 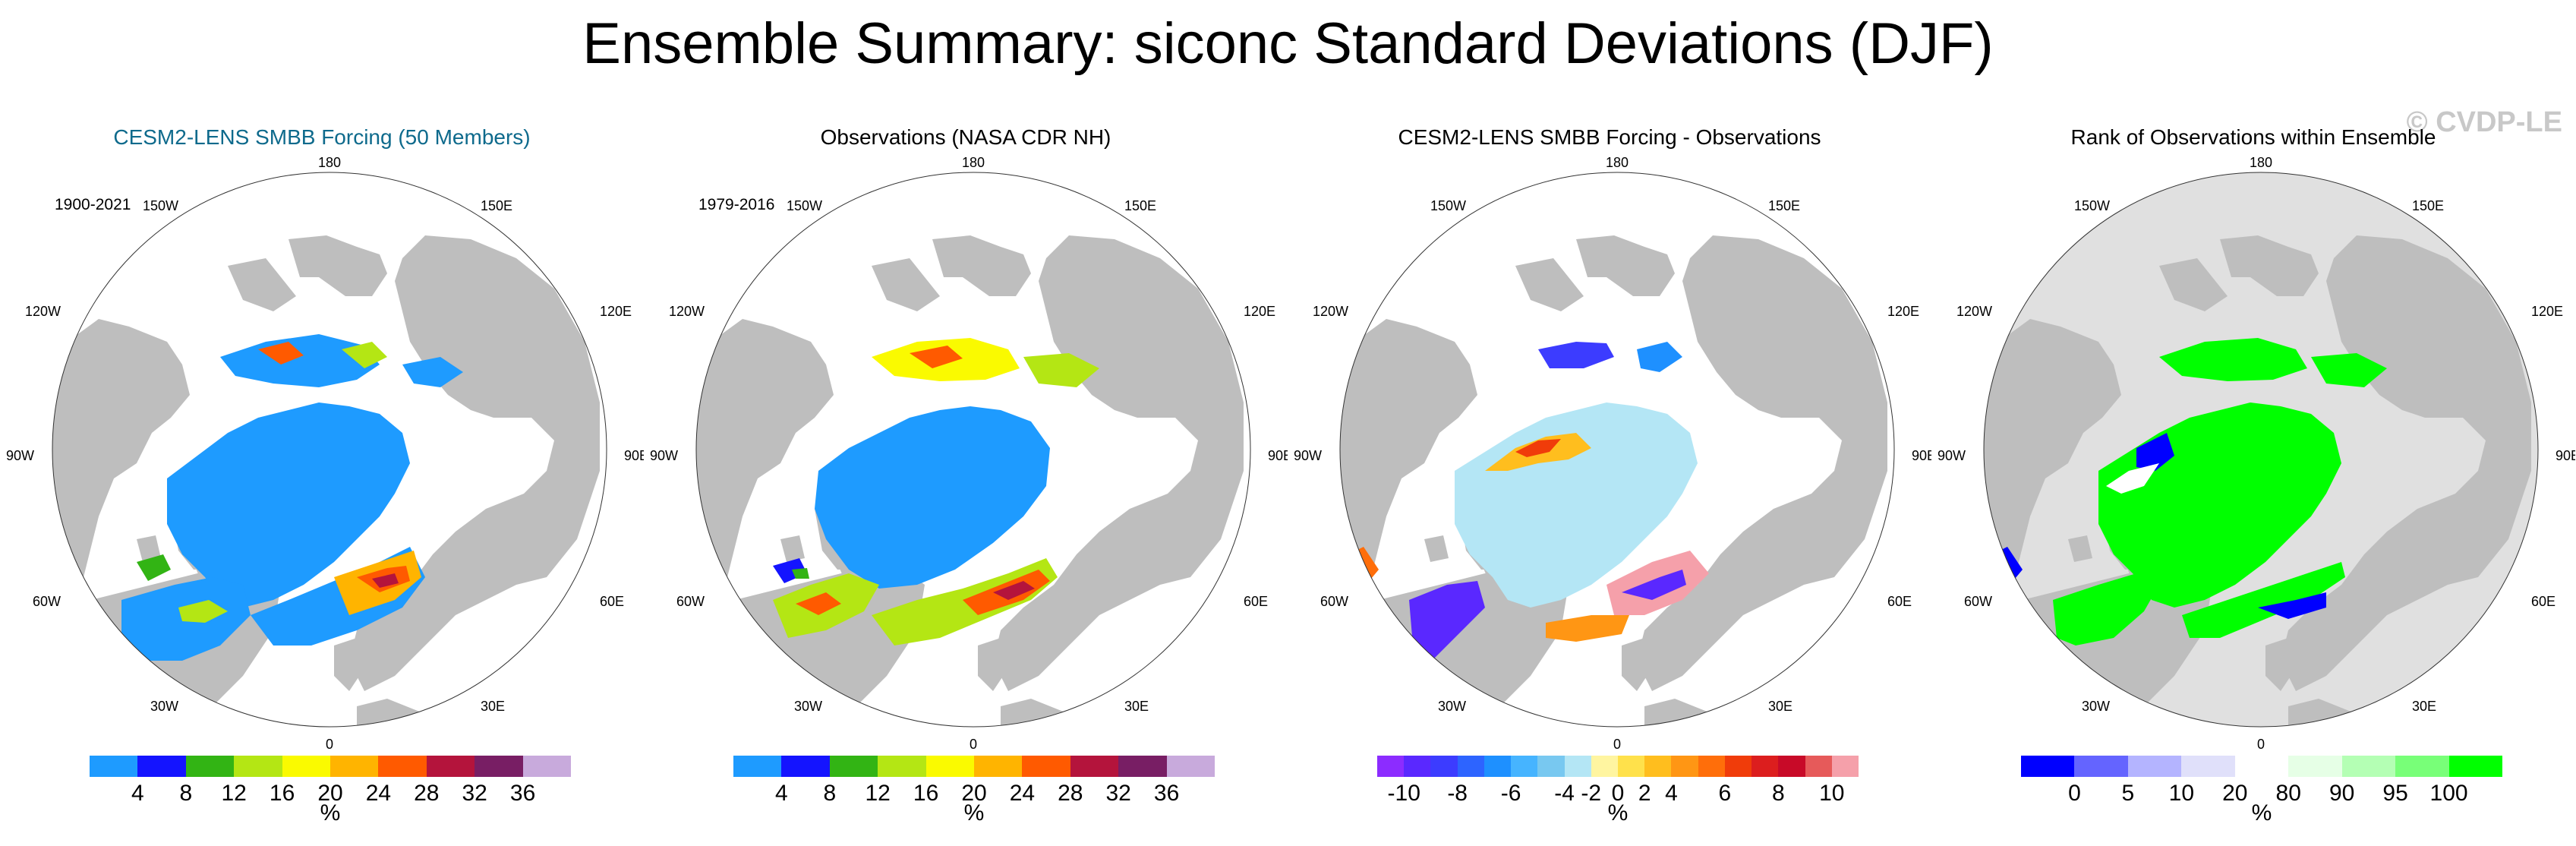 What do you see at coordinates (1510, 793) in the screenshot?
I see `colorbar-tick-label: -6` at bounding box center [1510, 793].